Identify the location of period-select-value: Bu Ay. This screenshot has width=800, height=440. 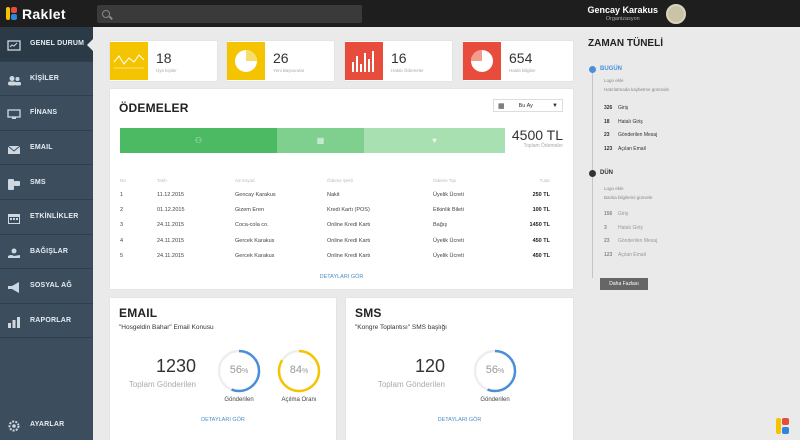
(525, 105).